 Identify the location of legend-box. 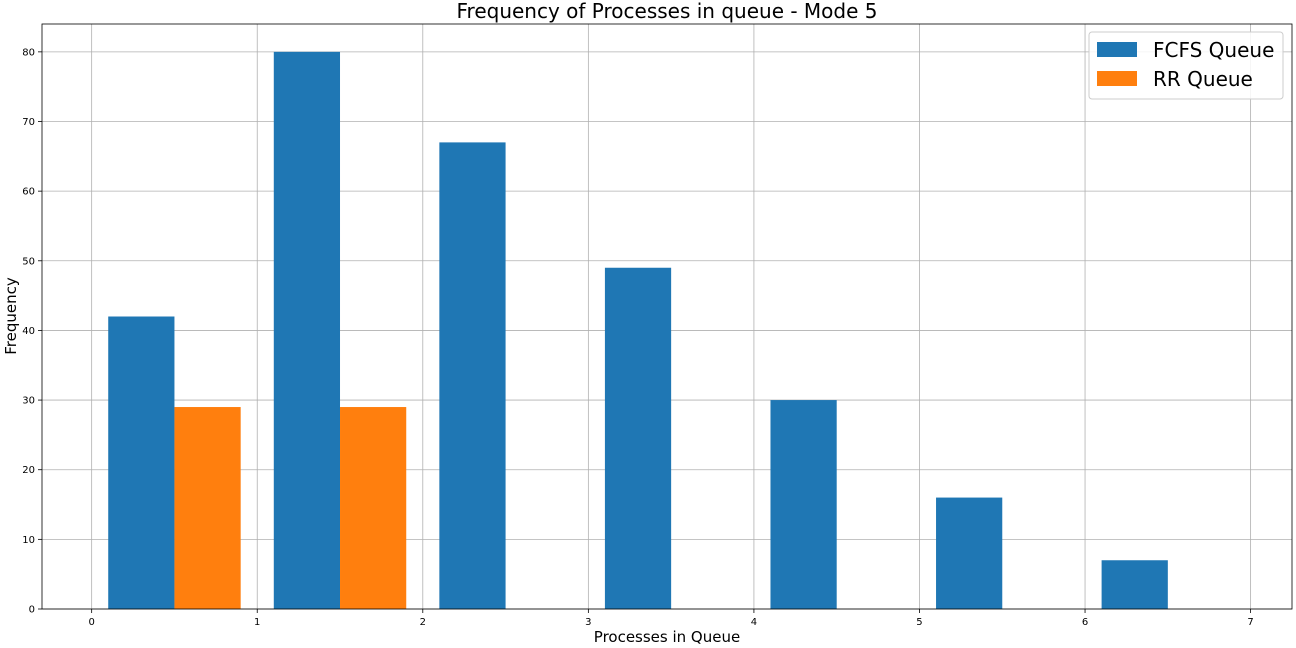
(1186, 65).